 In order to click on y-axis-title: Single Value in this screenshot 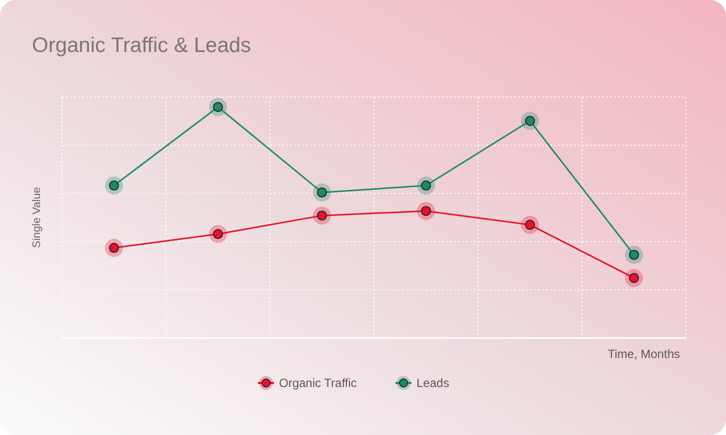, I will do `click(37, 217)`.